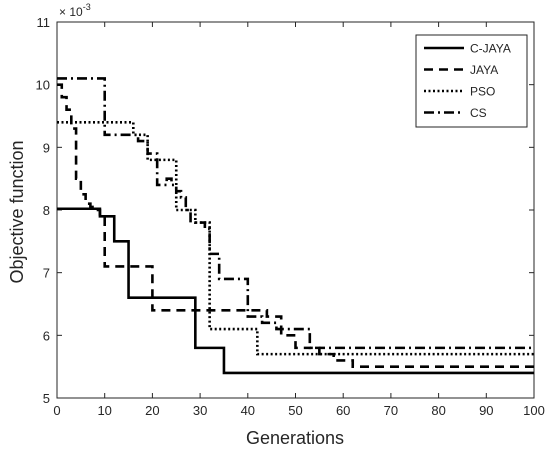 The image size is (550, 451). What do you see at coordinates (46, 210) in the screenshot?
I see `y-tick-label: 8` at bounding box center [46, 210].